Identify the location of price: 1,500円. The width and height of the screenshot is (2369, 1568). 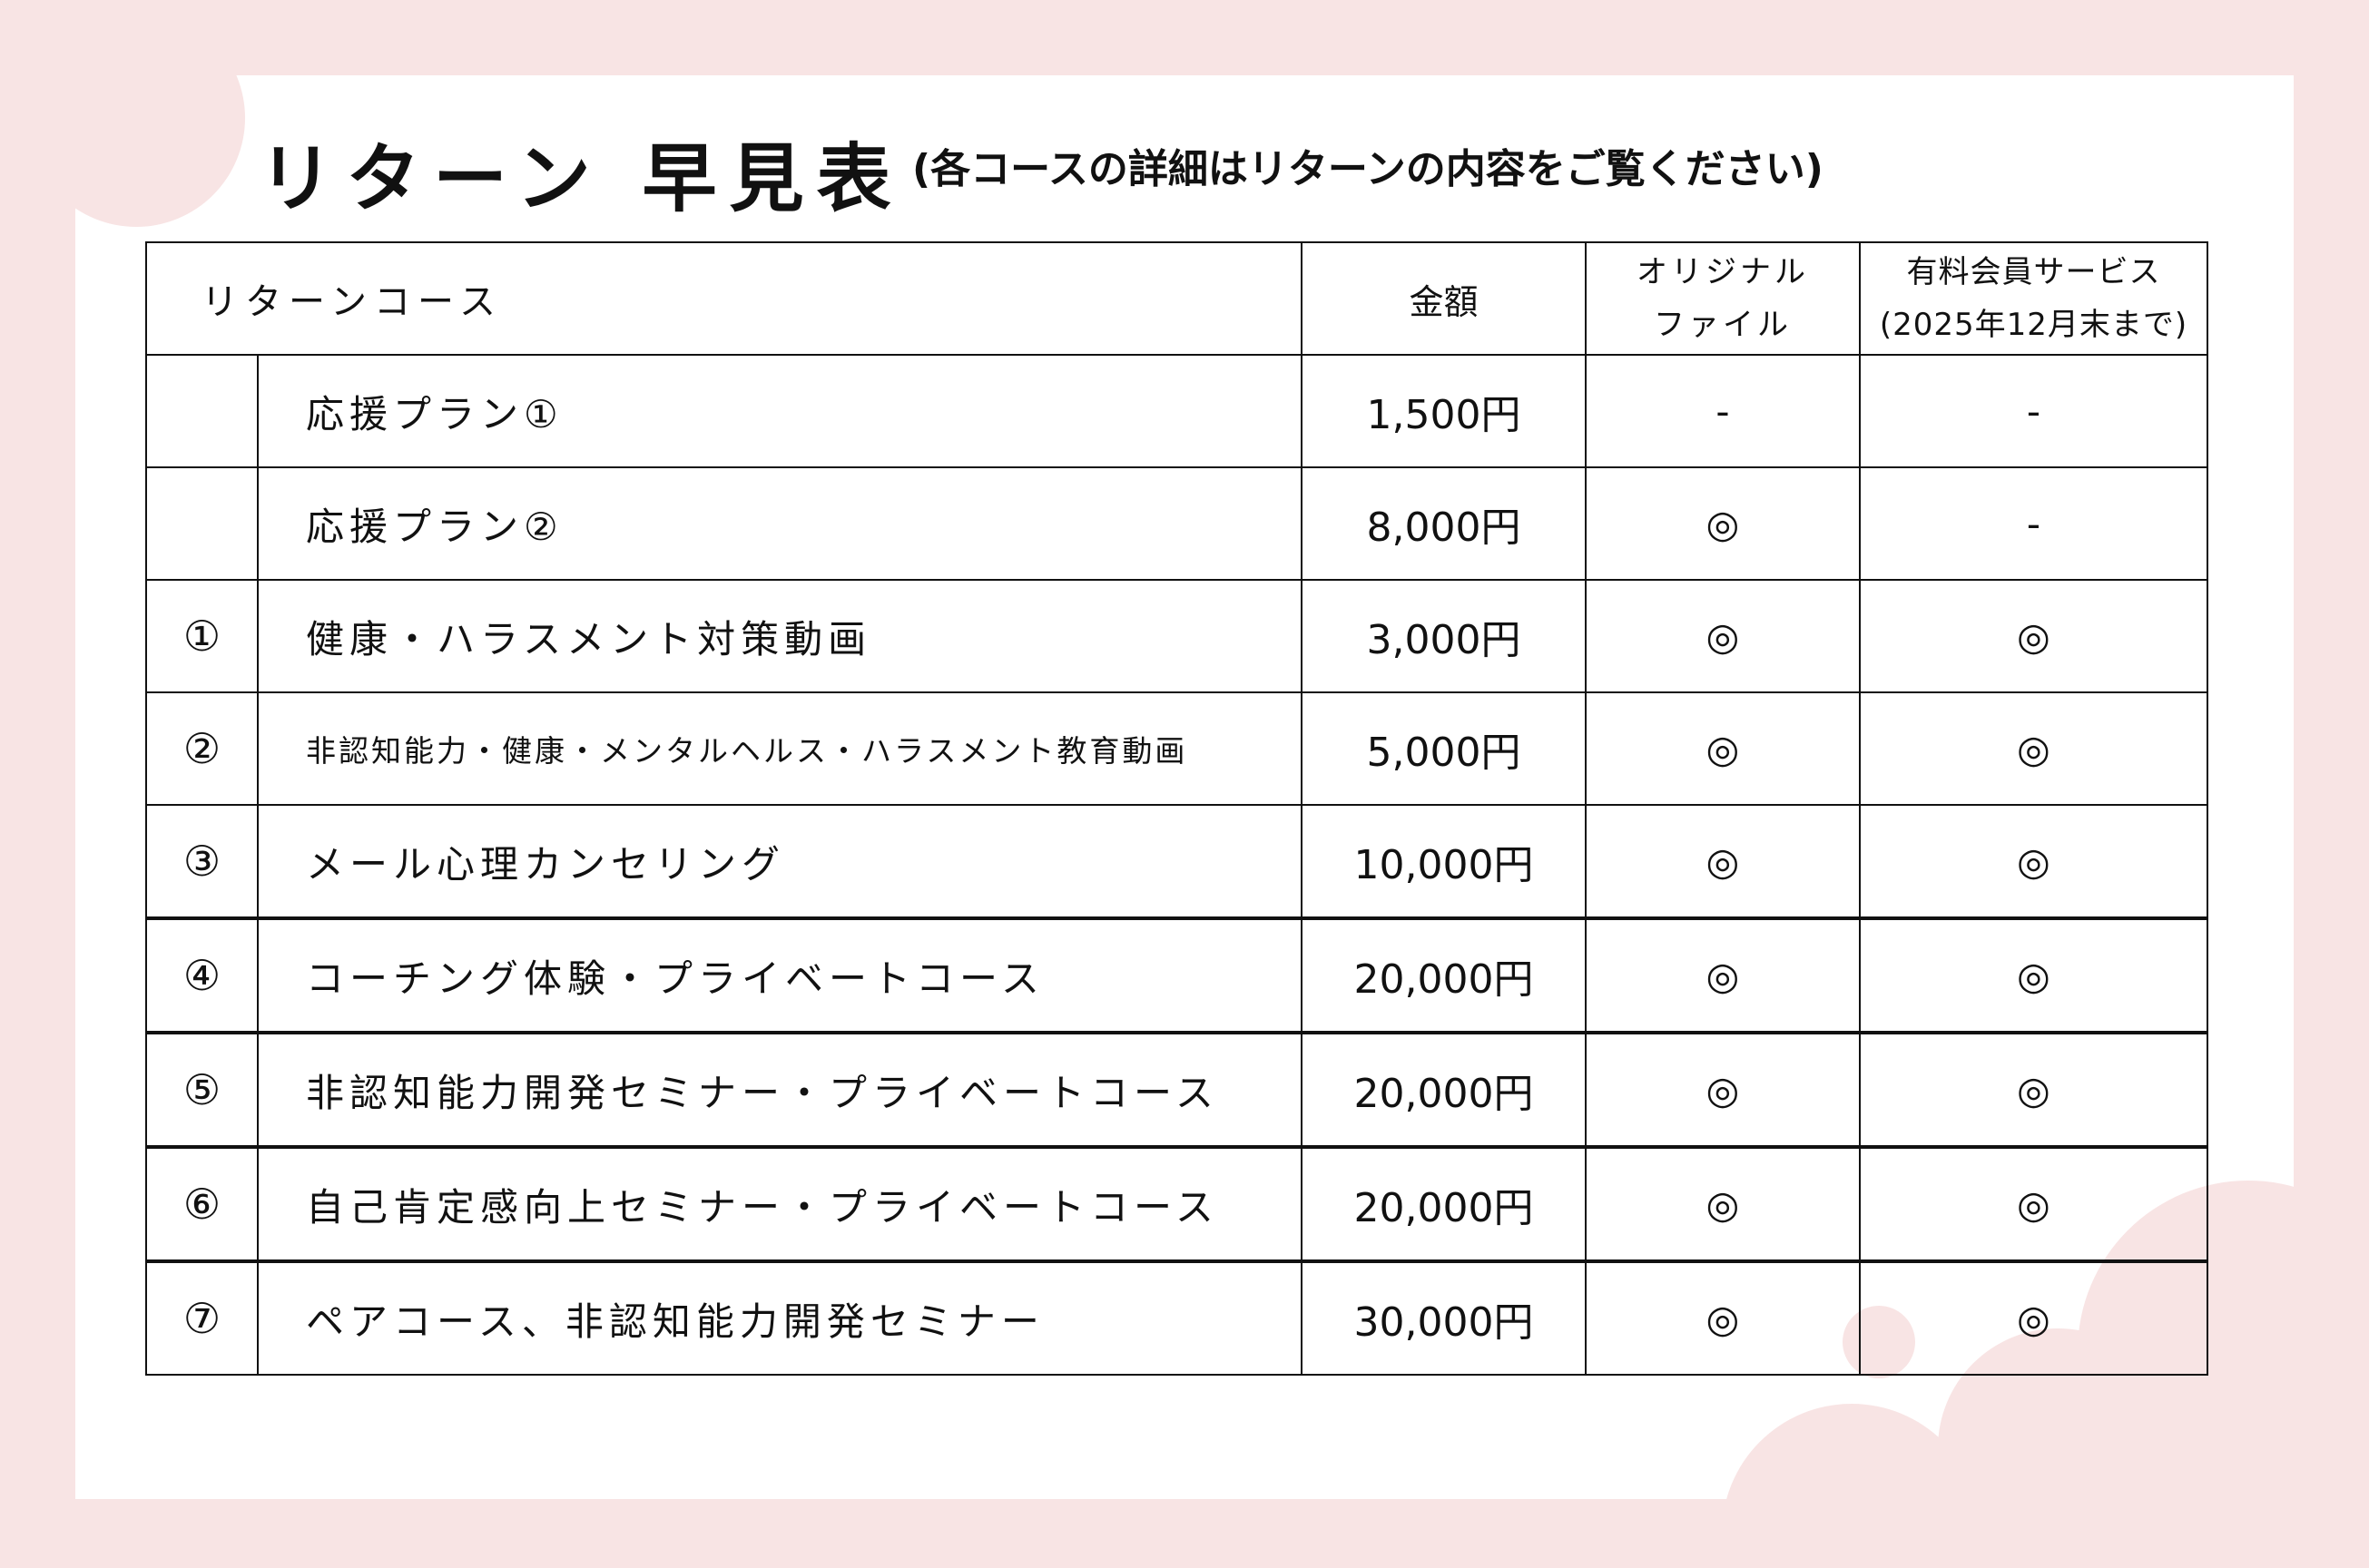
(1444, 411).